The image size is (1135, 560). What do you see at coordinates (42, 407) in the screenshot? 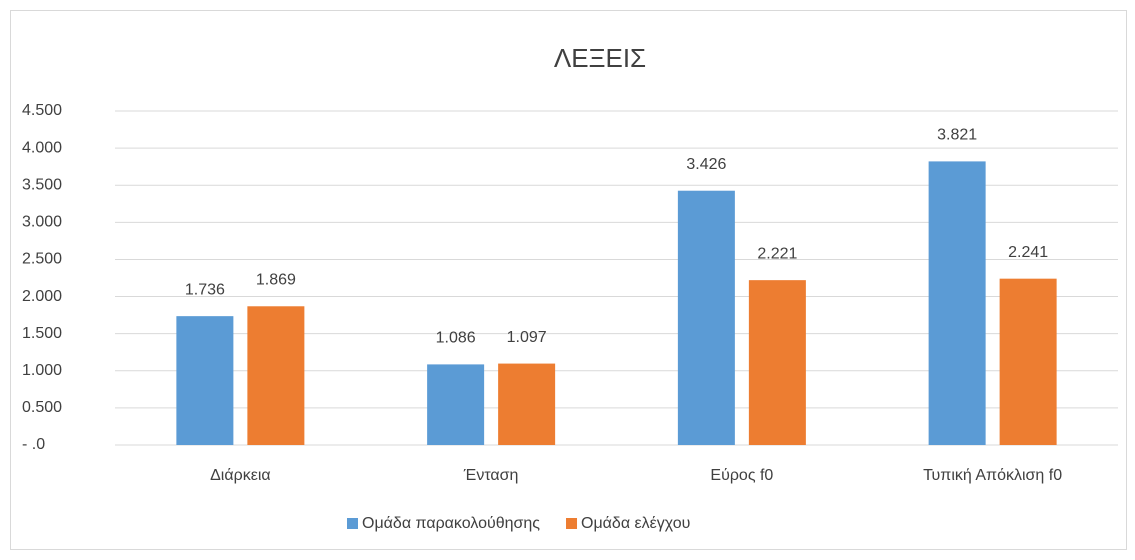
I see `y-tick-label: 0.500` at bounding box center [42, 407].